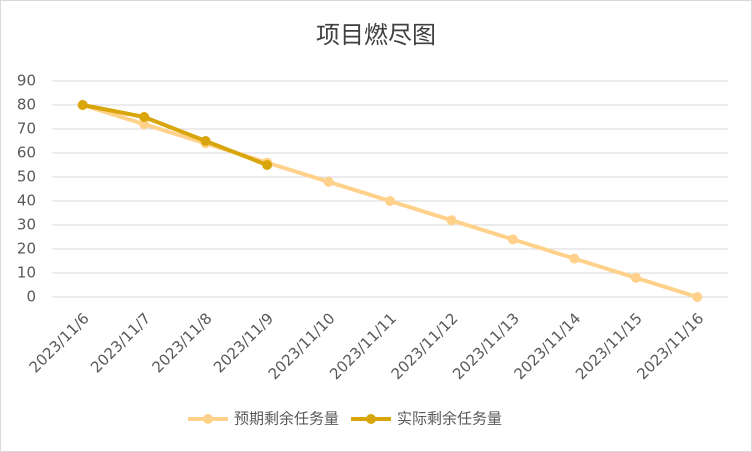 The image size is (752, 452). I want to click on legend-item: 实际剩余任务量, so click(426, 419).